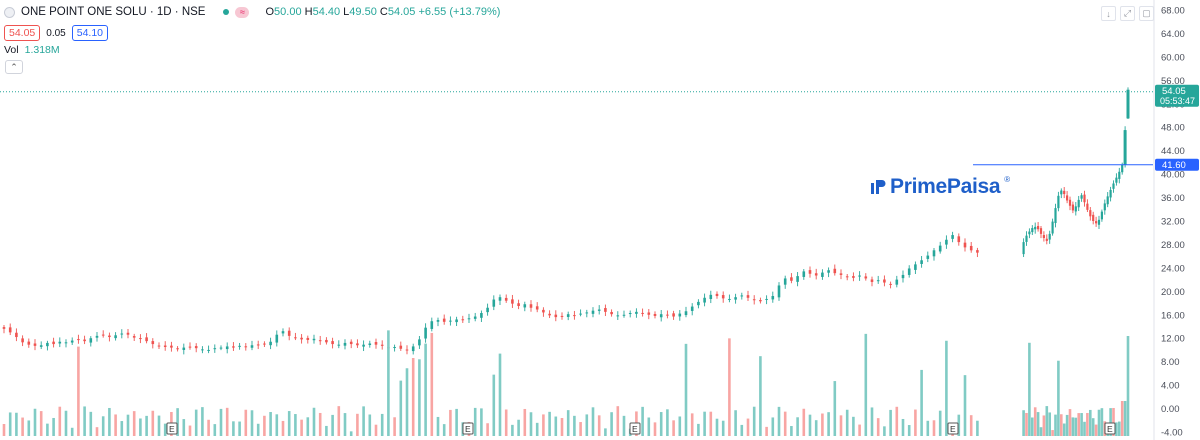 The width and height of the screenshot is (1200, 440). What do you see at coordinates (1170, 362) in the screenshot?
I see `y-tick-label: 8.00` at bounding box center [1170, 362].